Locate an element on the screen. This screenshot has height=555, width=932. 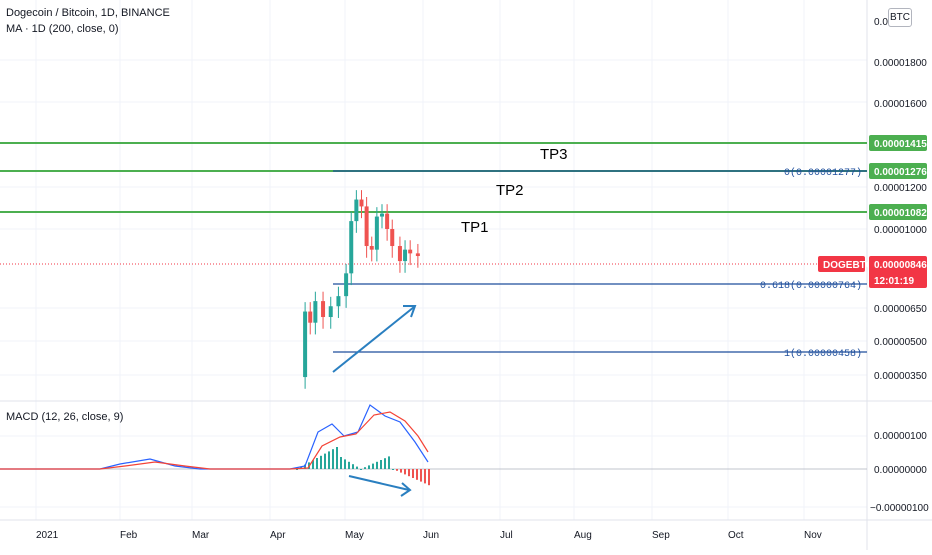
badge-level-1276: 0.00001276 is located at coordinates (898, 171).